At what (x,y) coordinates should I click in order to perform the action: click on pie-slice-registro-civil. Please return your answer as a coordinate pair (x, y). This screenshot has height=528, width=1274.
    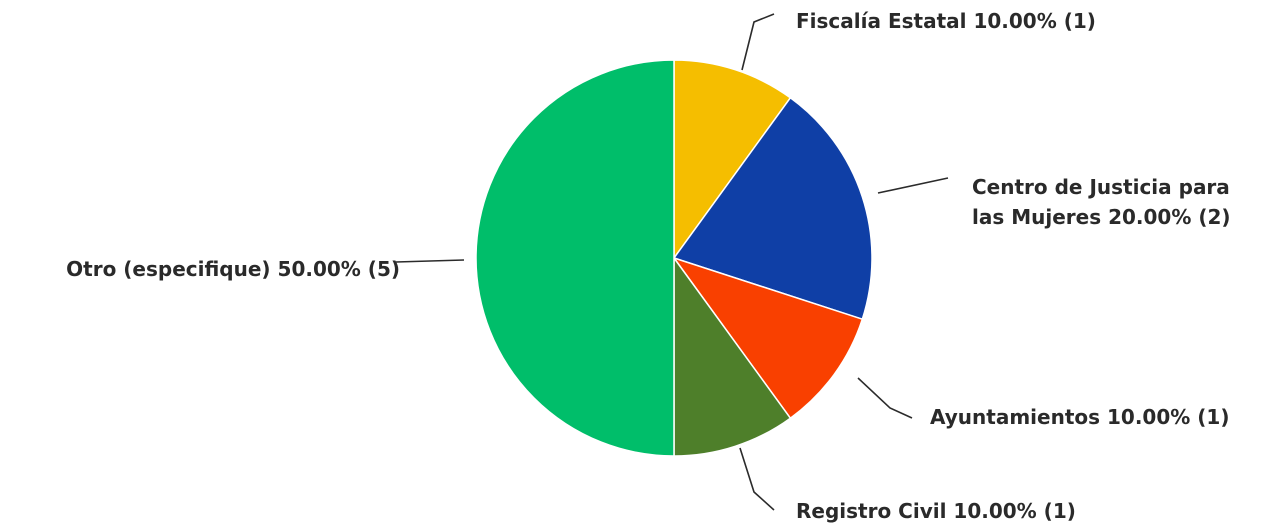
    Looking at the image, I should click on (732, 356).